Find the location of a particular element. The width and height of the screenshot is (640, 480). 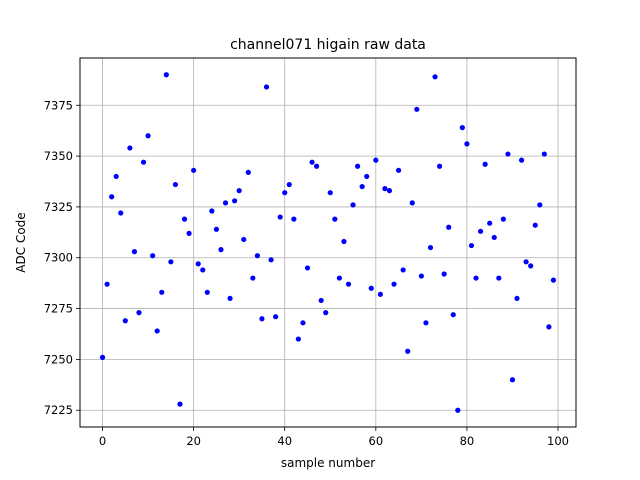

y-tick-label: 7375 is located at coordinates (58, 105).